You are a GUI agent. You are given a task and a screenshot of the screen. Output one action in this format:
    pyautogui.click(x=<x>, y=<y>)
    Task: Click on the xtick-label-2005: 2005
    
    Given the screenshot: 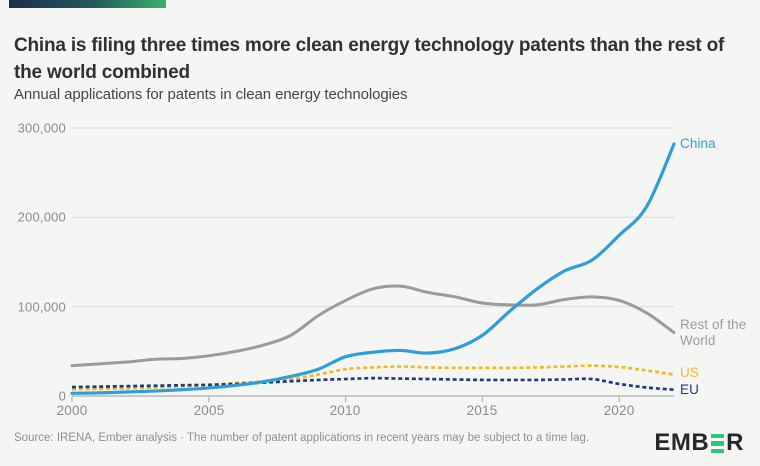 What is the action you would take?
    pyautogui.click(x=209, y=410)
    